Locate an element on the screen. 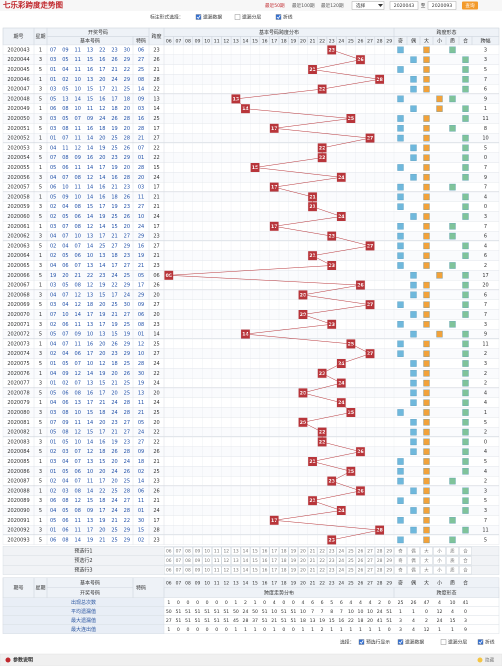  select-box is located at coordinates (368, 5).